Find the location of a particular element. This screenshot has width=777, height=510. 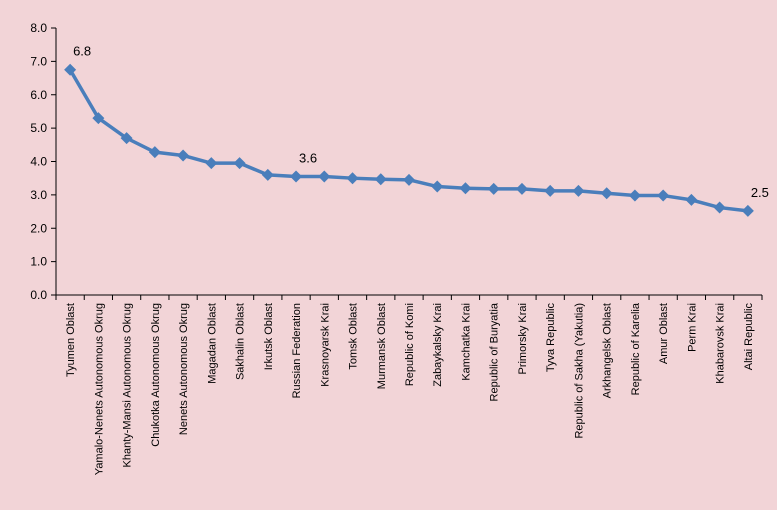

x-tick-label: Kamchatka Krai is located at coordinates (466, 342).